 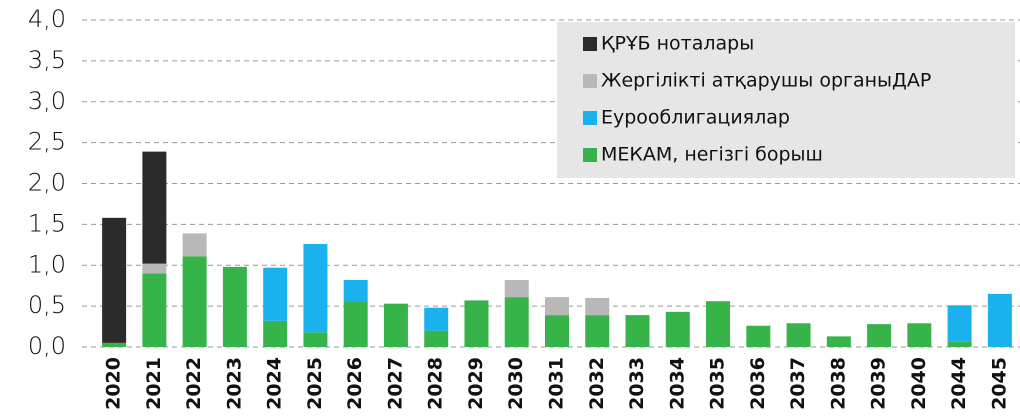 I want to click on legend-label: МЕКАМ, негізгі борыш, so click(x=712, y=155).